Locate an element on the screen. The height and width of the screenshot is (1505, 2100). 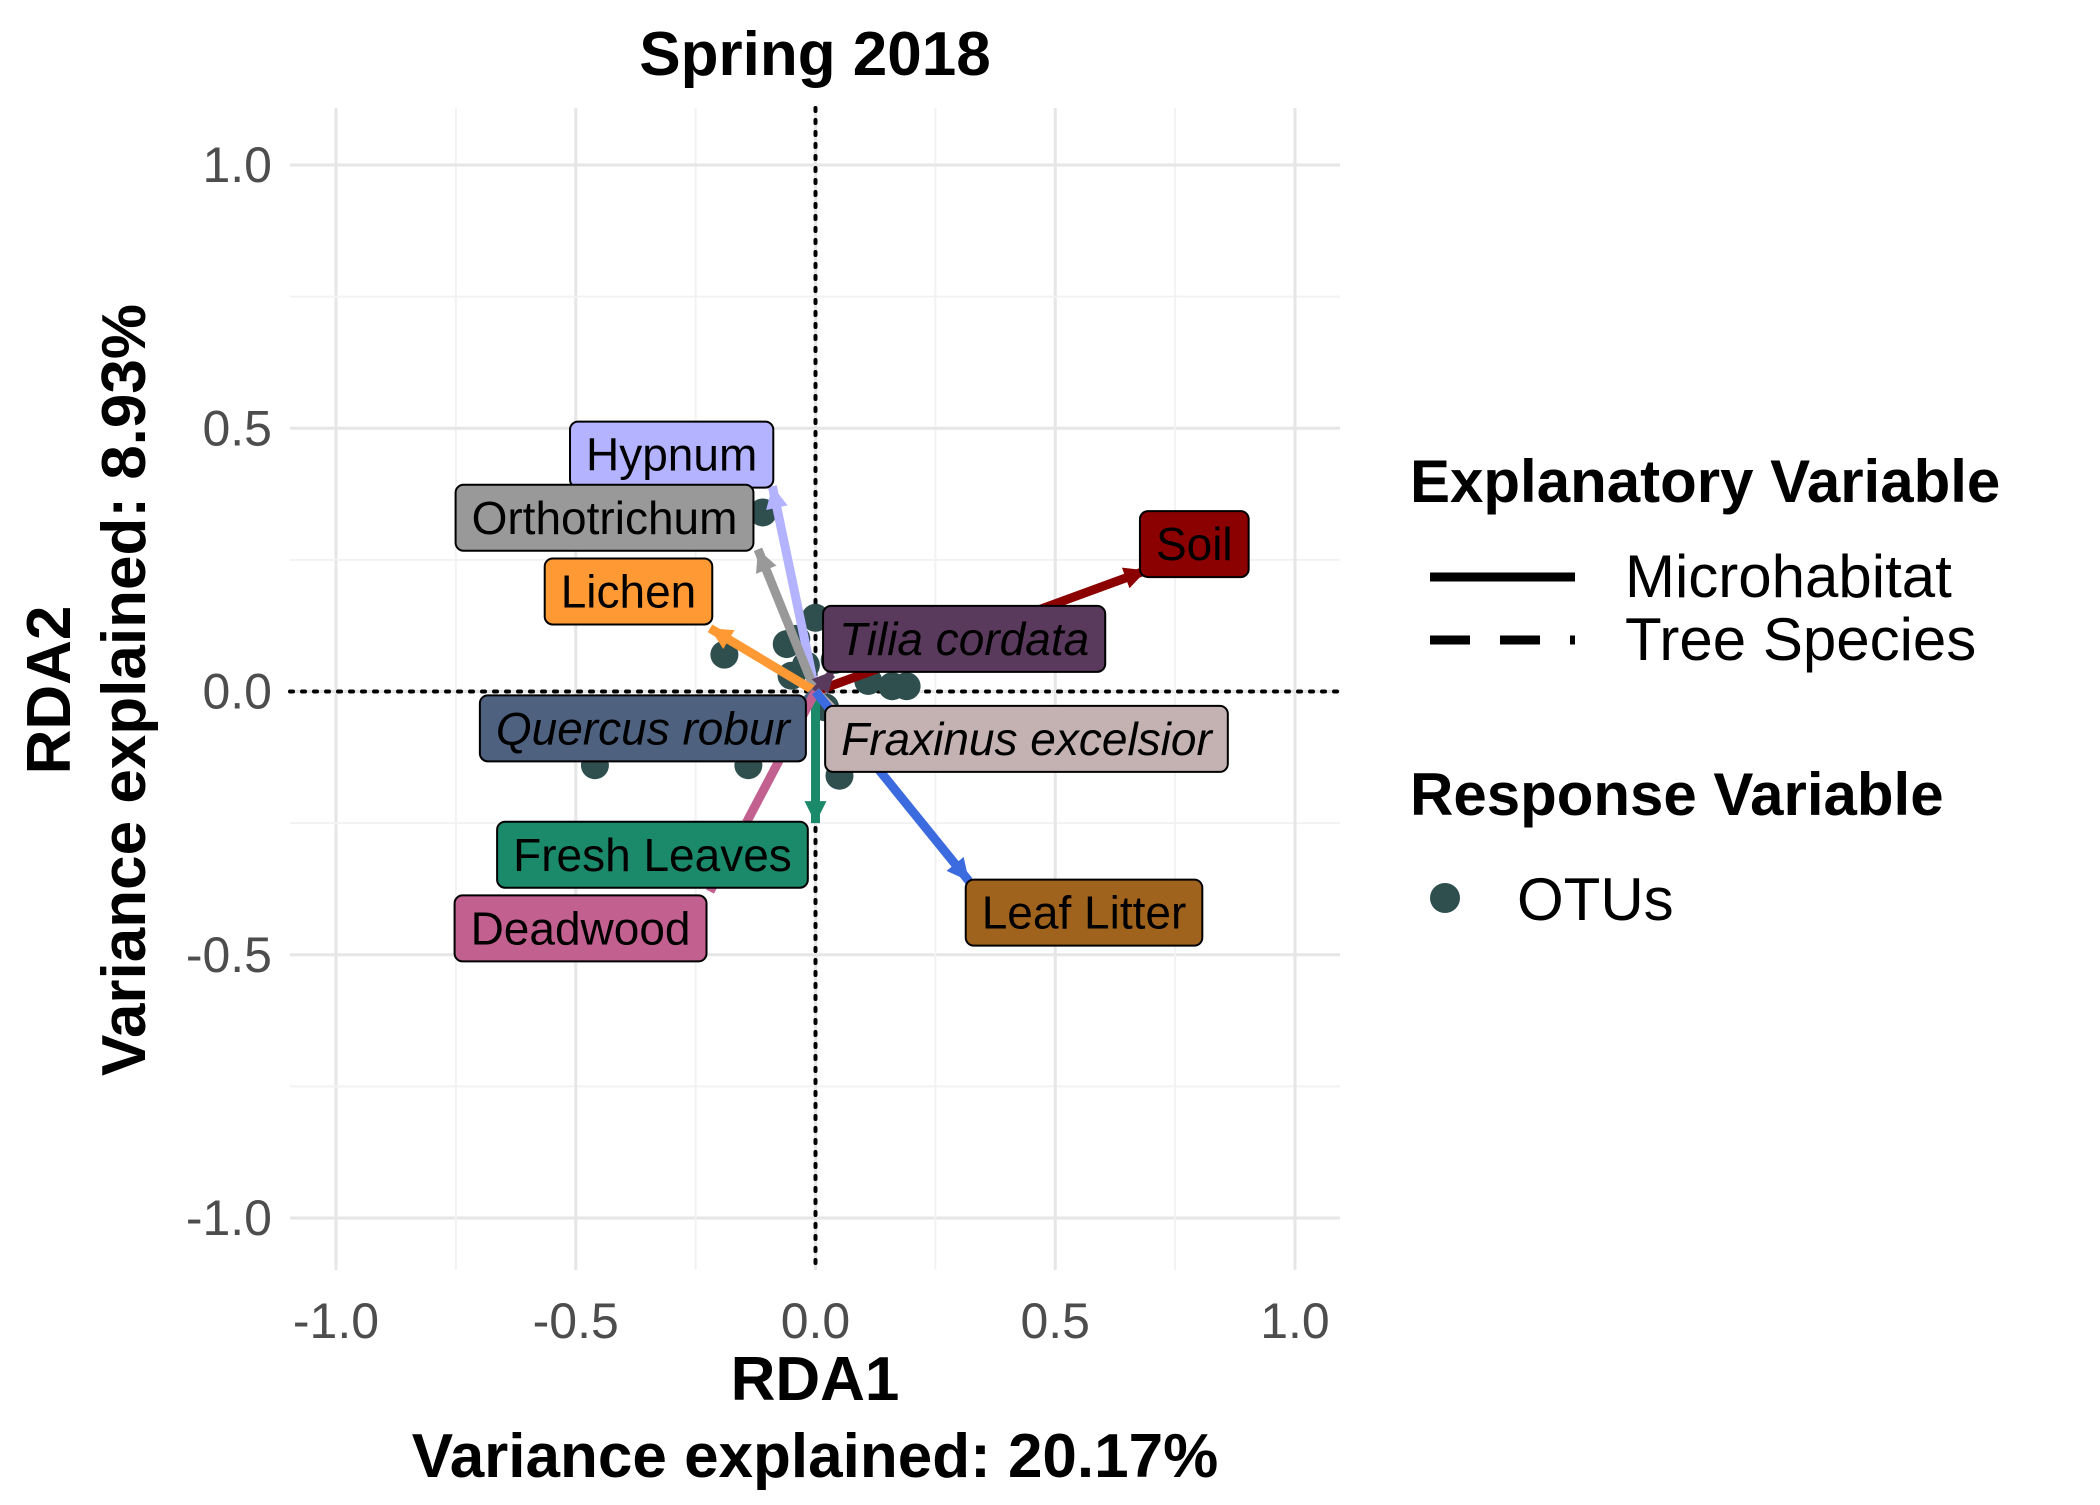
x-tick-label: -0.5 is located at coordinates (576, 1321).